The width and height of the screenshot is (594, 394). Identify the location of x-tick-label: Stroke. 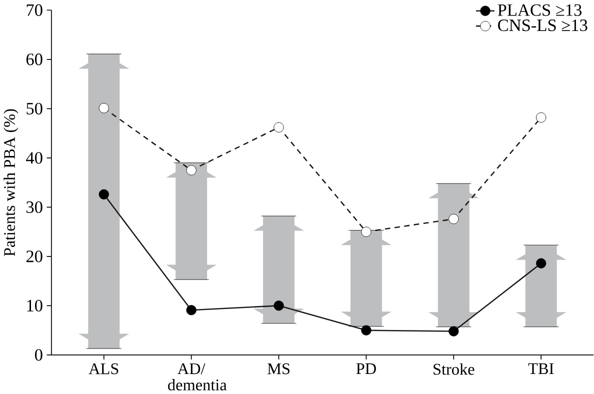
(454, 369).